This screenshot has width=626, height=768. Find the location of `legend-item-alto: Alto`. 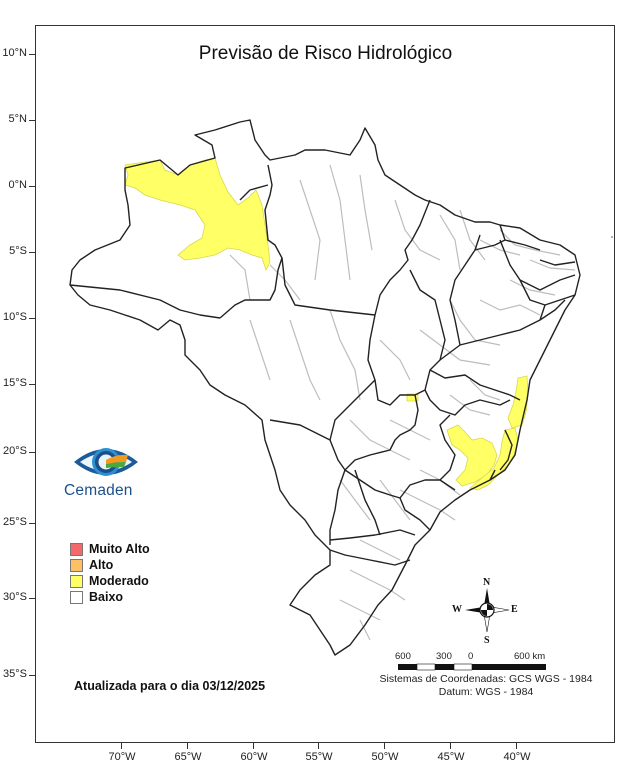

legend-item-alto: Alto is located at coordinates (110, 565).